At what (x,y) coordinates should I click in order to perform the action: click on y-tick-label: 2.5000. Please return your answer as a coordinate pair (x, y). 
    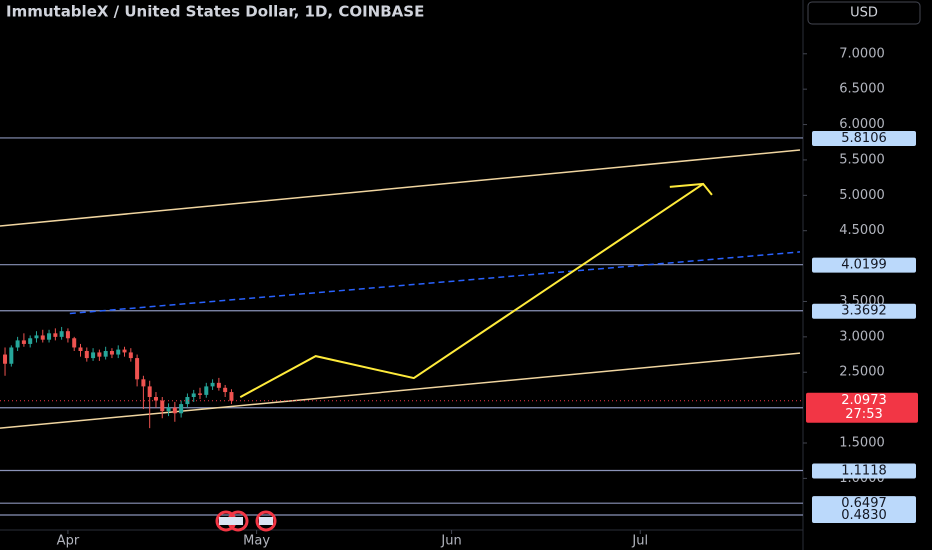
    Looking at the image, I should click on (862, 372).